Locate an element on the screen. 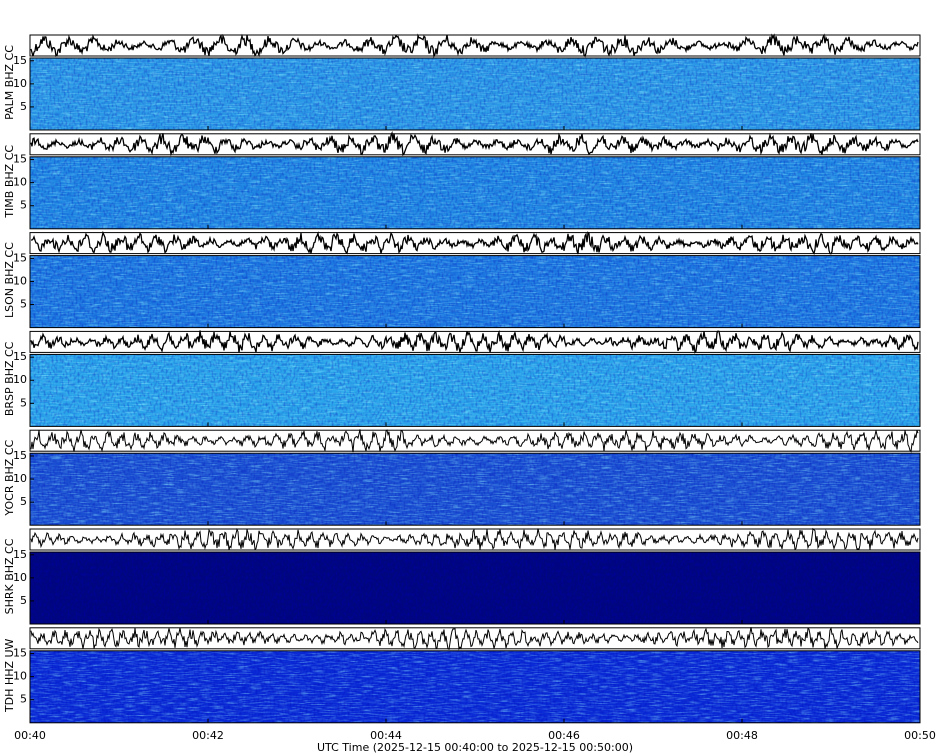 Image resolution: width=950 pixels, height=756 pixels. x-tick-label: 00:44 is located at coordinates (386, 735).